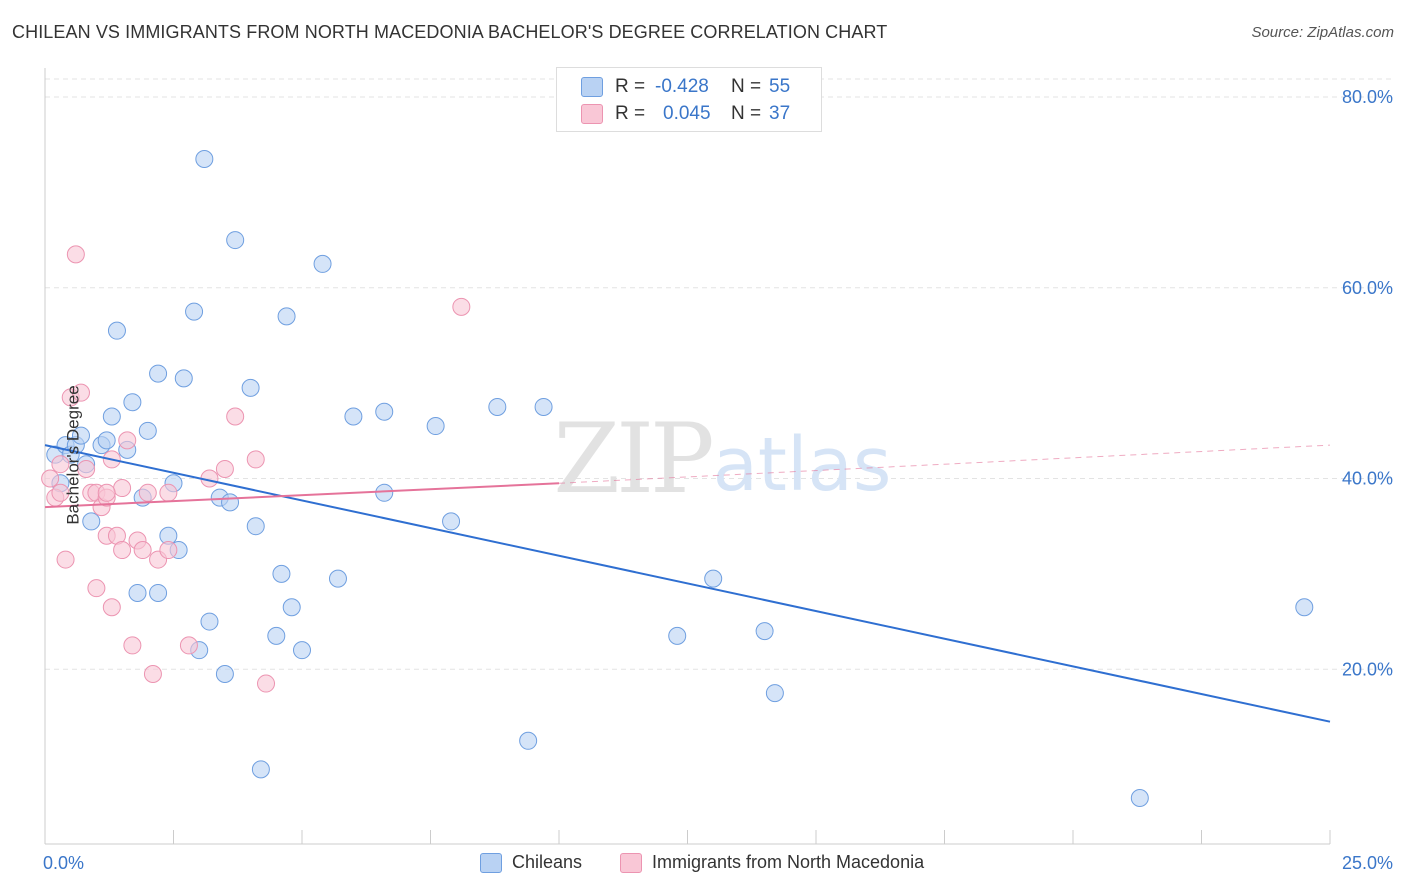 Image resolution: width=1406 pixels, height=892 pixels. Describe the element at coordinates (547, 862) in the screenshot. I see `bottom-legend-label-chileans: Chileans` at that location.